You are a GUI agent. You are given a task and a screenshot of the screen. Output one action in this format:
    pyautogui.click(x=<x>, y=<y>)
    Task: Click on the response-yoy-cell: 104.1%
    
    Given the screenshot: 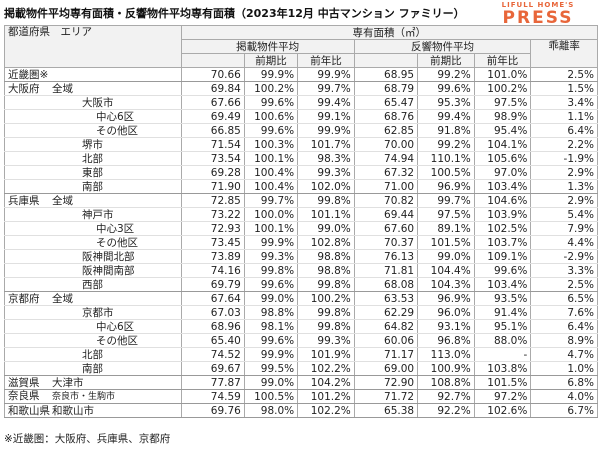 What is the action you would take?
    pyautogui.click(x=502, y=144)
    